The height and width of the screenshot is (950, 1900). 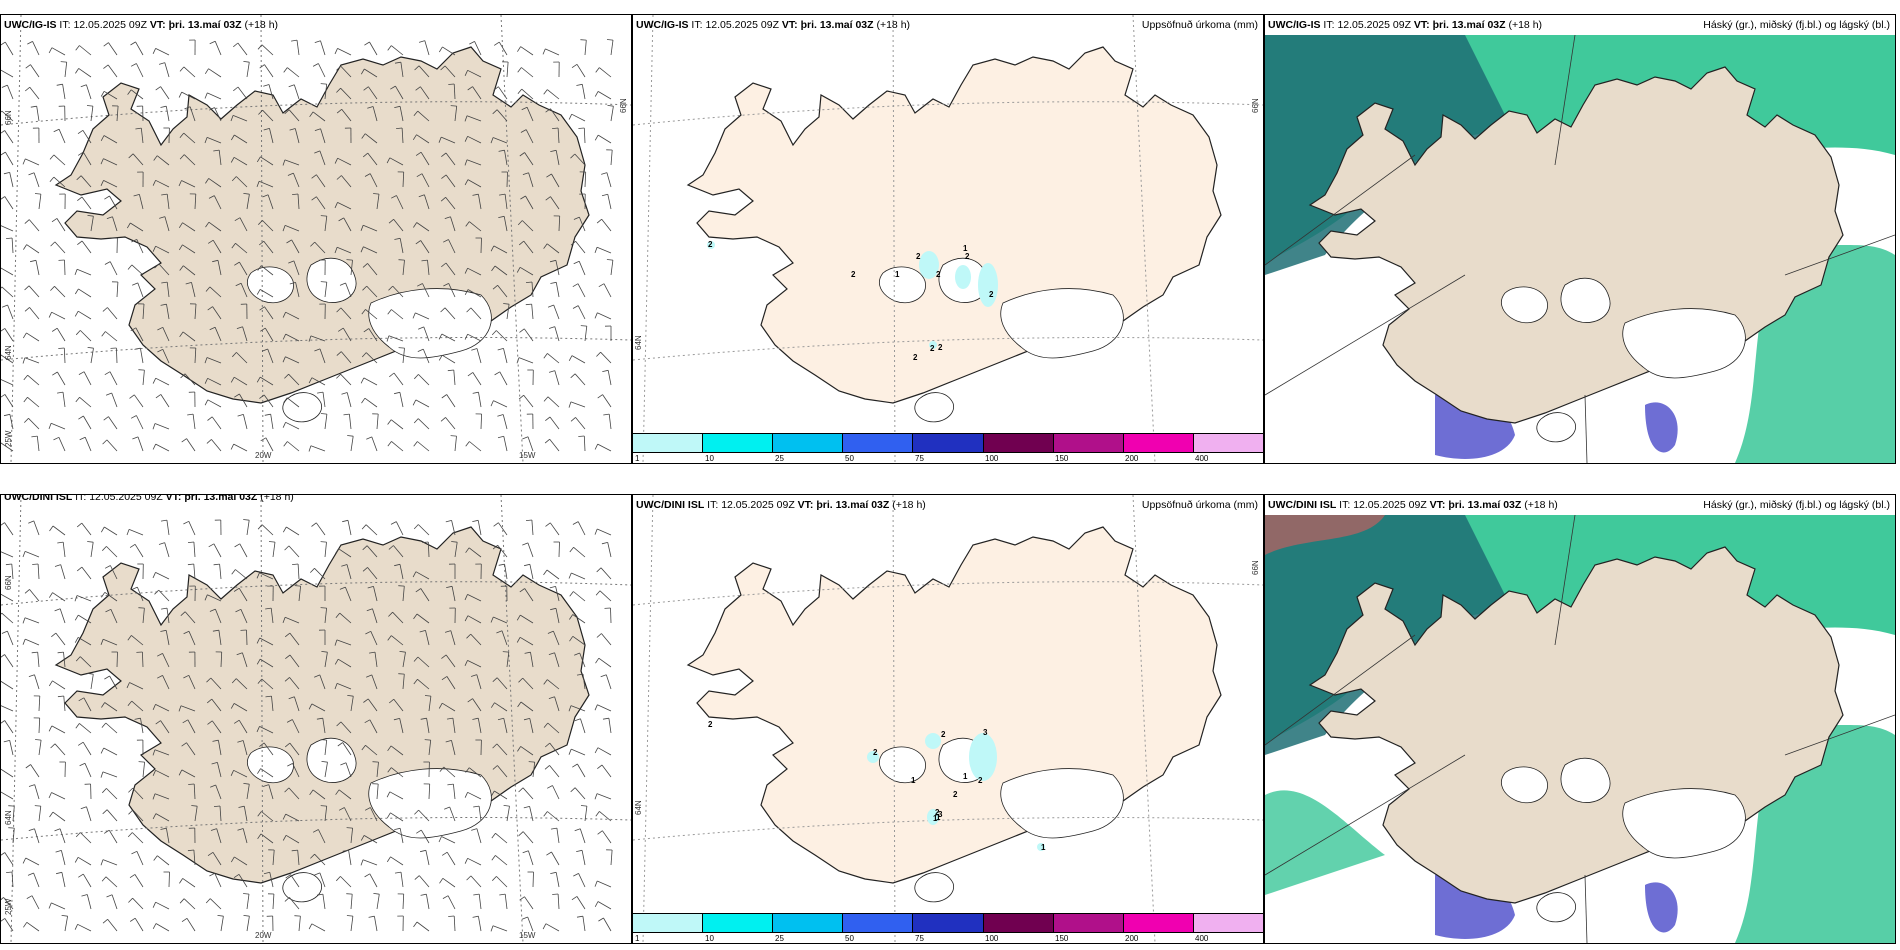 I want to click on colorbar-tick-label: 75, so click(x=919, y=938).